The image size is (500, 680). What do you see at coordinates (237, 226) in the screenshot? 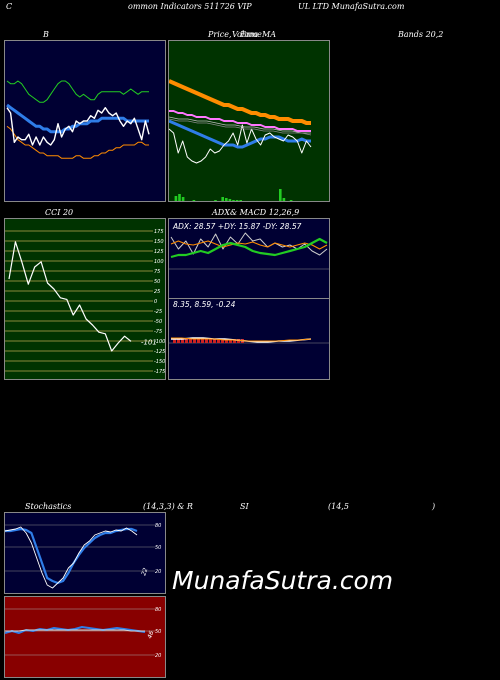
I see `adx-text: ADX: 28.57 +DY: 15.87 -DY: 28.57` at bounding box center [237, 226].